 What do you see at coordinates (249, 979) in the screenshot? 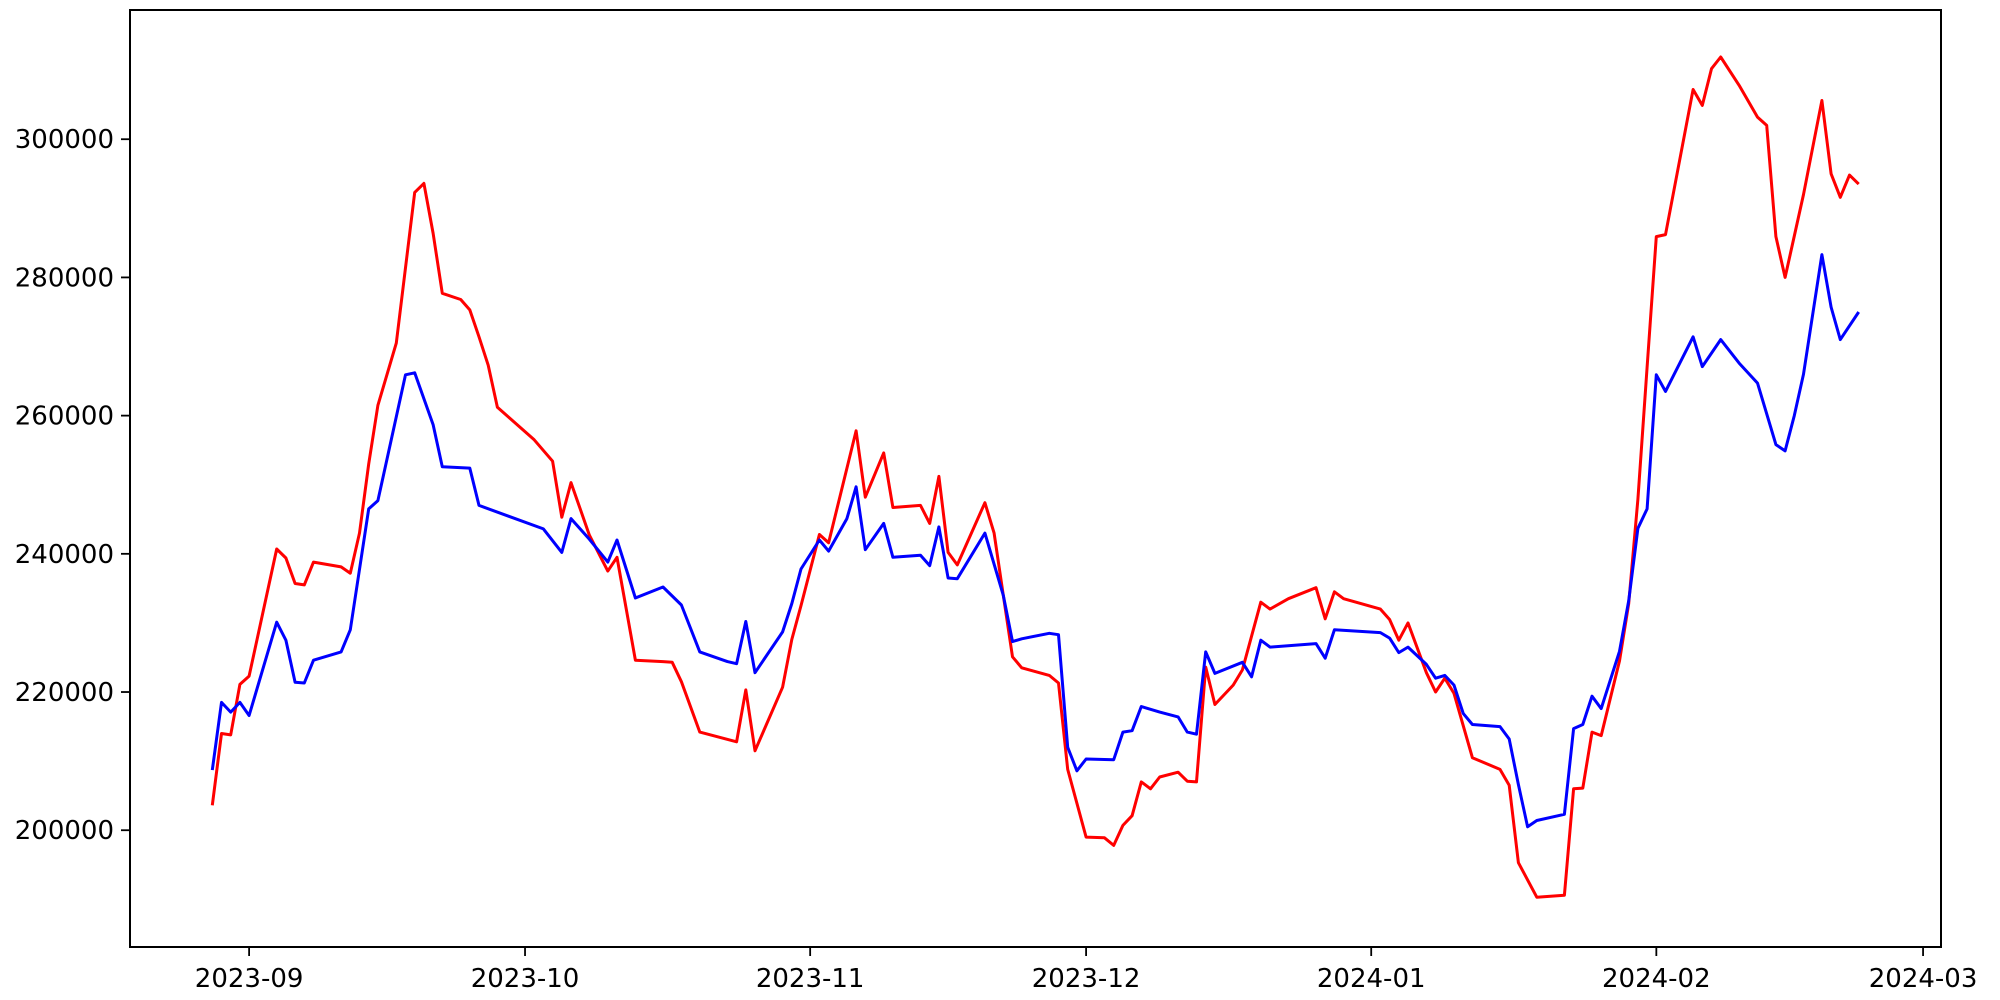
I see `x-tick-label: 2023-09` at bounding box center [249, 979].